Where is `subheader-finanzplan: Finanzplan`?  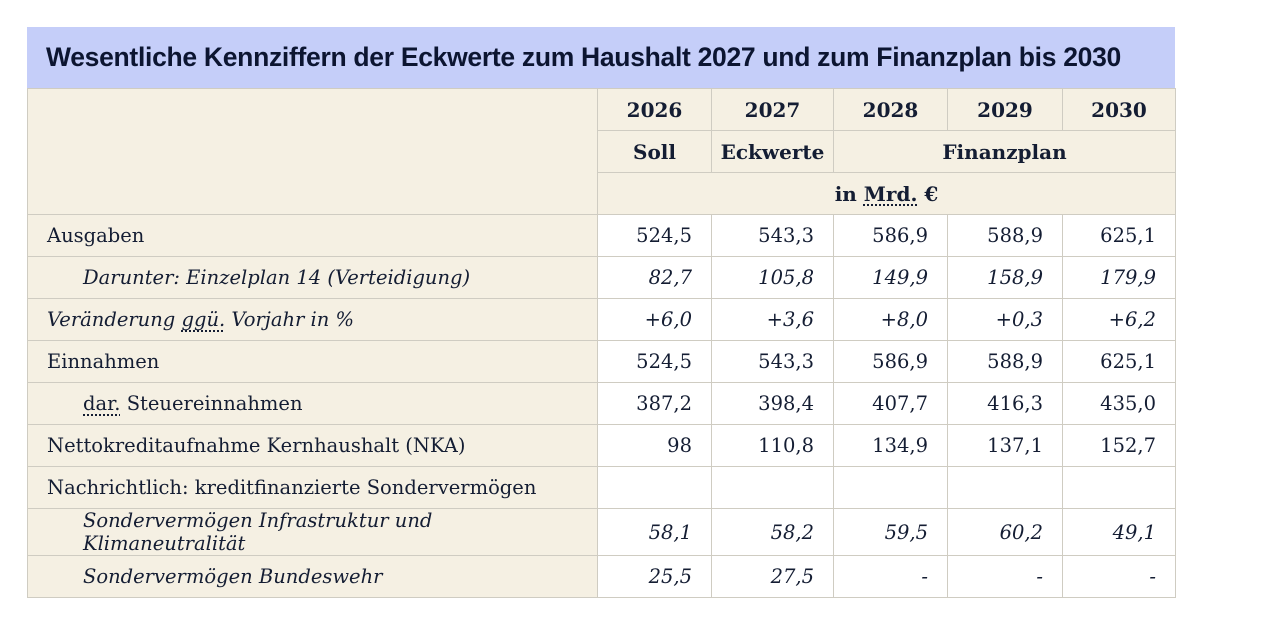 subheader-finanzplan: Finanzplan is located at coordinates (1004, 151).